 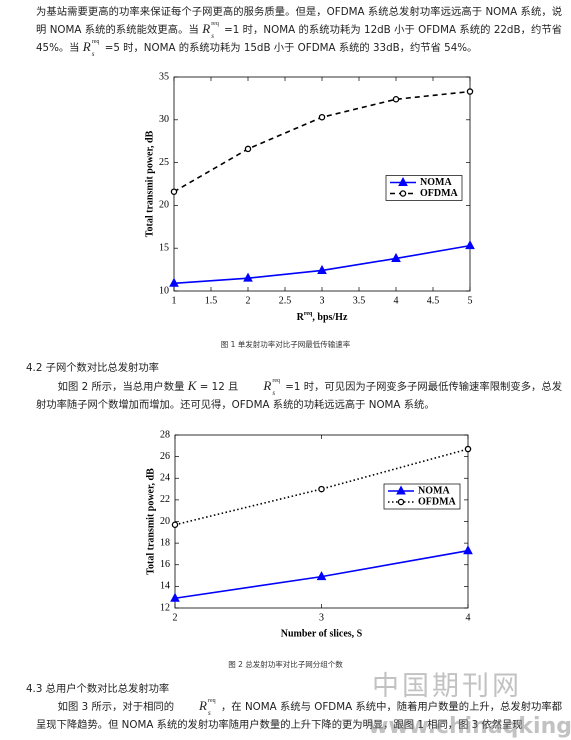 I want to click on y-tick-label: 18, so click(x=165, y=542).